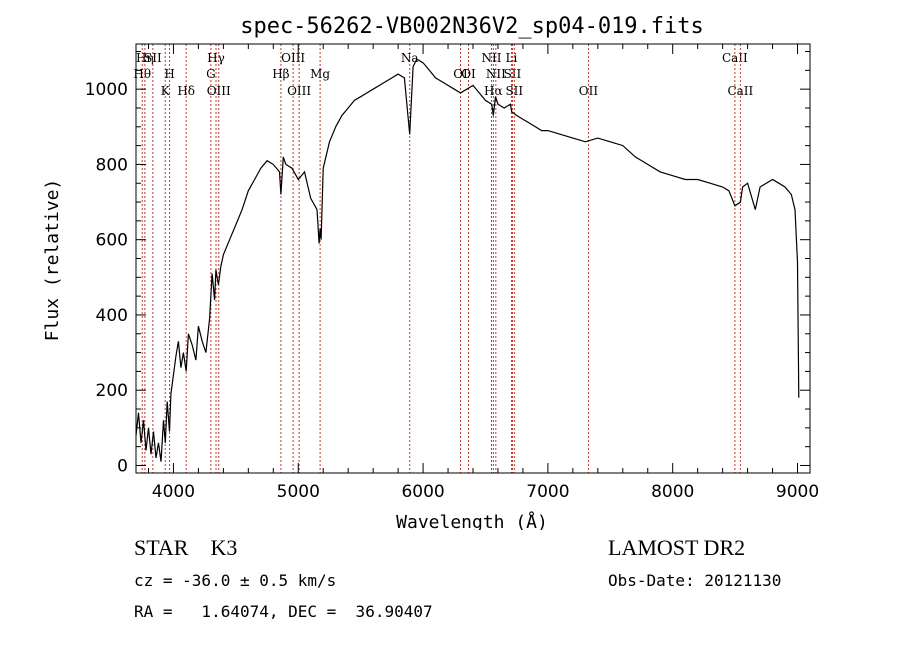  Describe the element at coordinates (320, 74) in the screenshot. I see `line-marker-label-12: Mg` at that location.